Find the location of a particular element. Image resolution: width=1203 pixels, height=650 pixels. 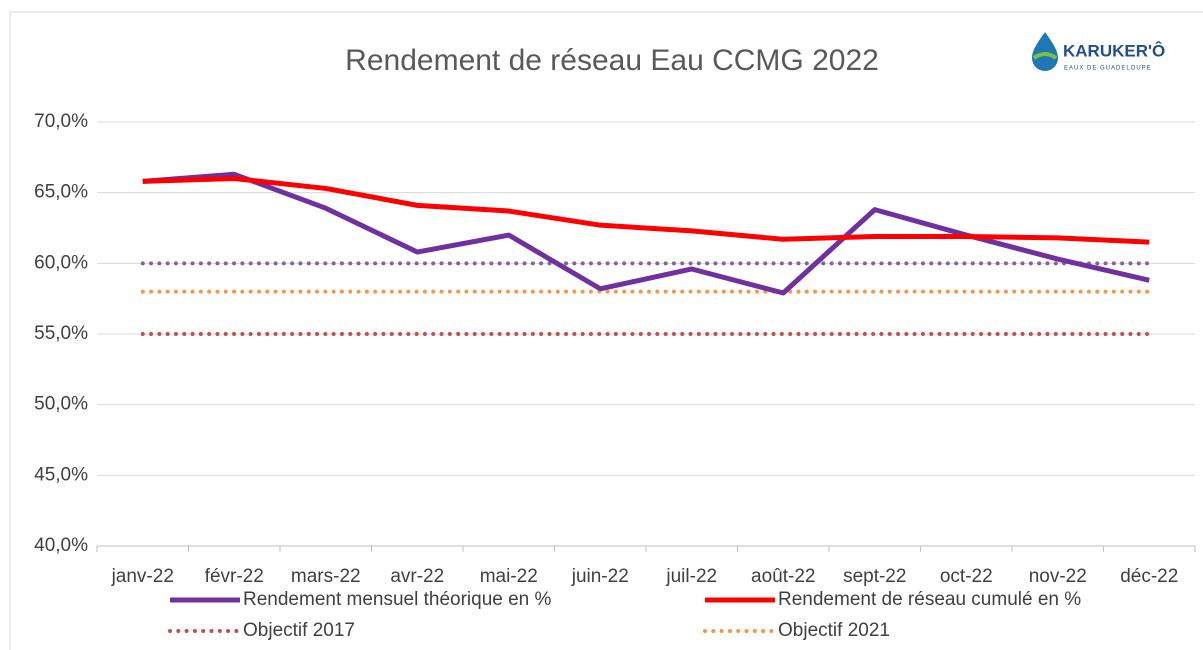

x-tick-label: avr-22 is located at coordinates (417, 576).